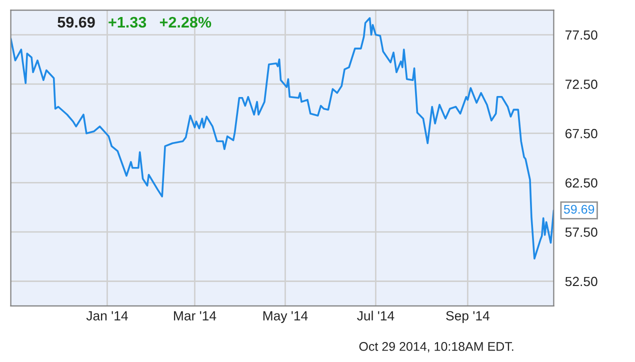 The height and width of the screenshot is (362, 635). Describe the element at coordinates (375, 315) in the screenshot. I see `x-tick-label: Jul '14` at that location.